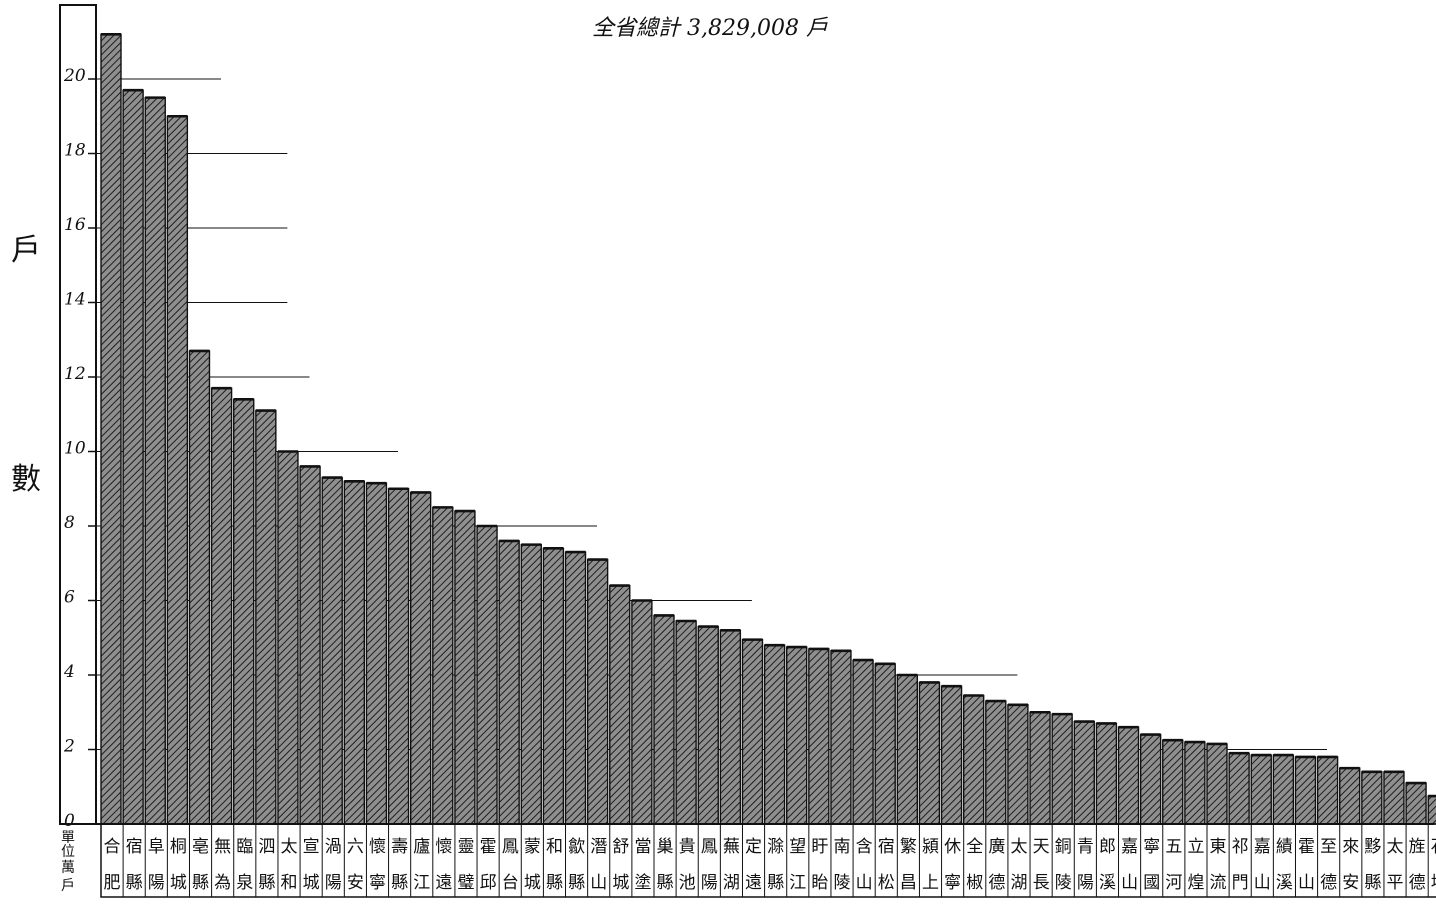  Describe the element at coordinates (26, 250) in the screenshot. I see `y-axis-title-char-1: 戶` at that location.